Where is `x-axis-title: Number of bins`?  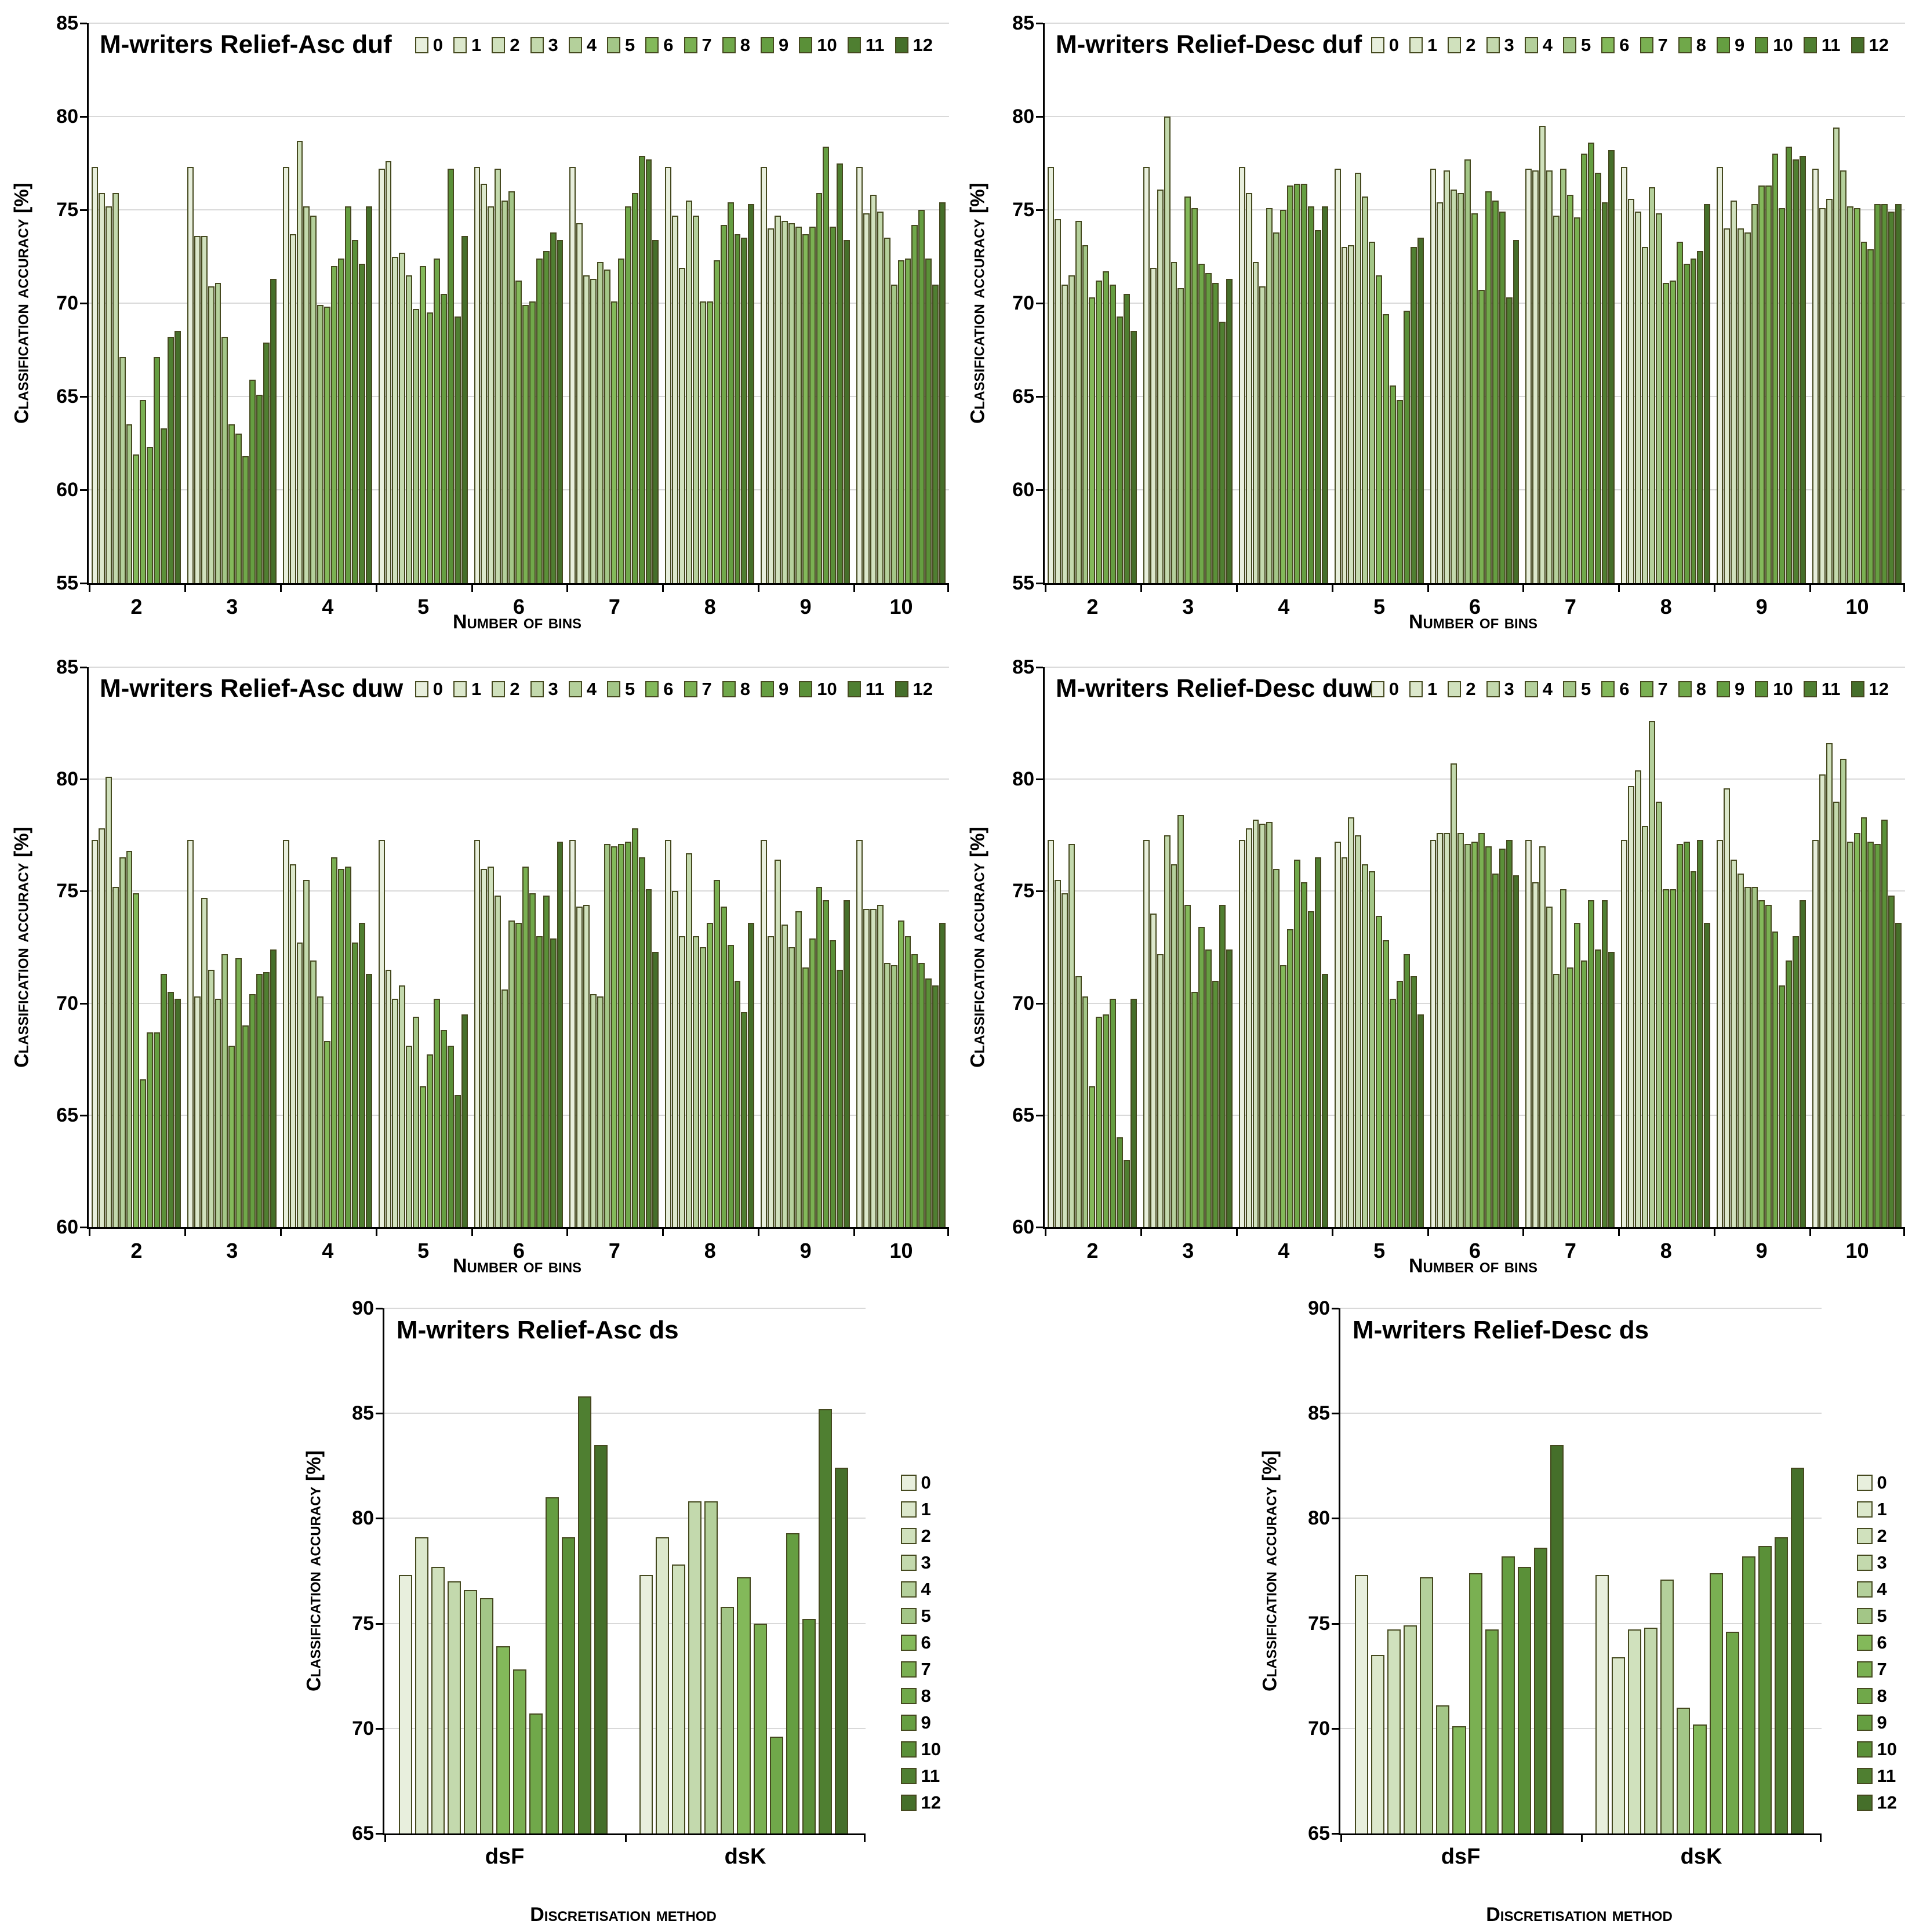 x-axis-title: Number of bins is located at coordinates (1473, 1266).